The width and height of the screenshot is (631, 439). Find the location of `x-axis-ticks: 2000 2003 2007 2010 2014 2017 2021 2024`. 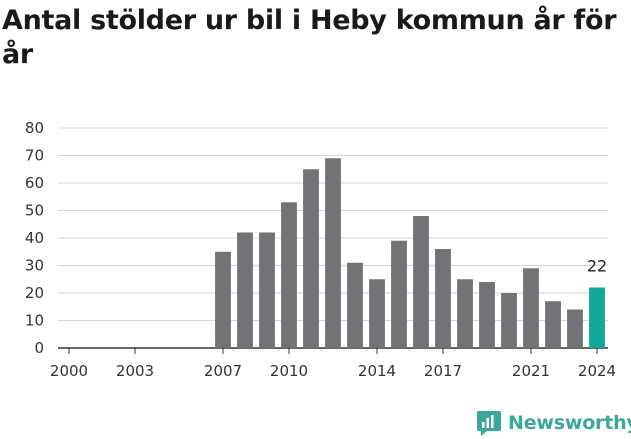

x-axis-ticks: 2000 2003 2007 2010 2014 2017 2021 2024 is located at coordinates (333, 364).